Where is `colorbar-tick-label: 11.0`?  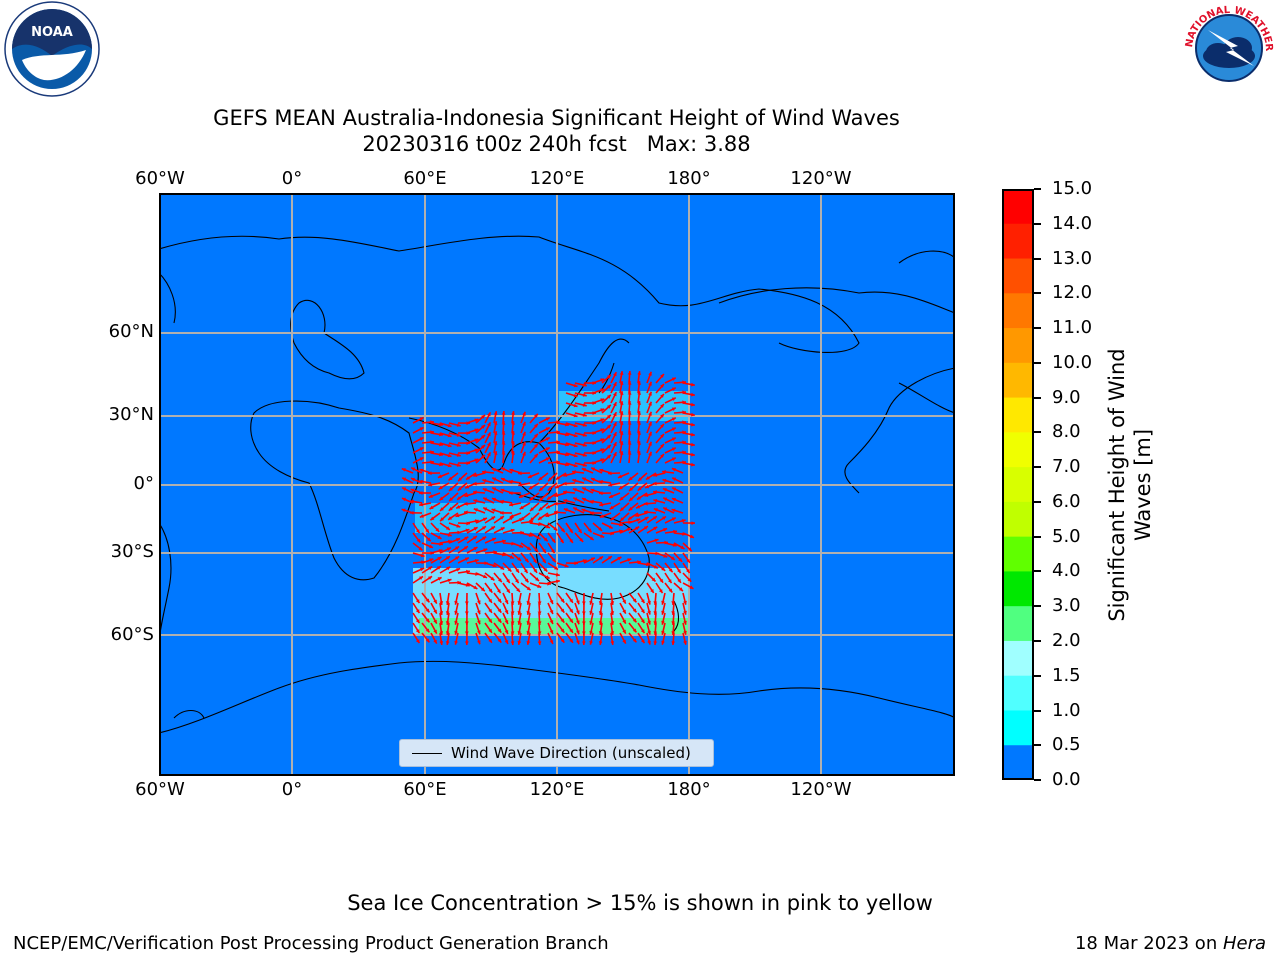
colorbar-tick-label: 11.0 is located at coordinates (1072, 328).